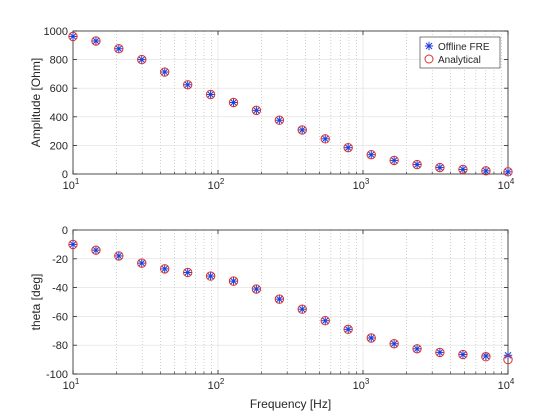  I want to click on x-axis-label: Frequency [Hz], so click(290, 404).